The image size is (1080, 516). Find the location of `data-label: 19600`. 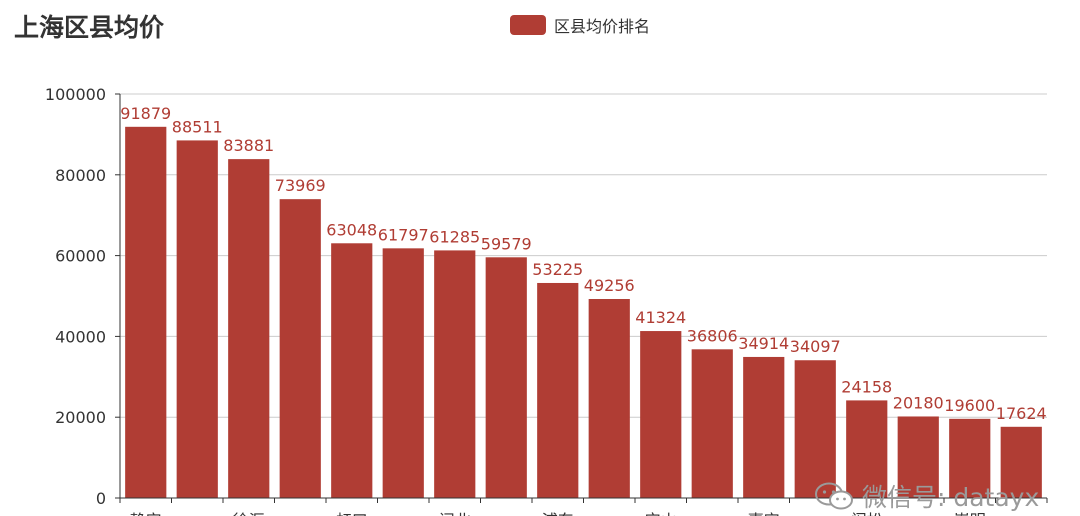

data-label: 19600 is located at coordinates (969, 405).